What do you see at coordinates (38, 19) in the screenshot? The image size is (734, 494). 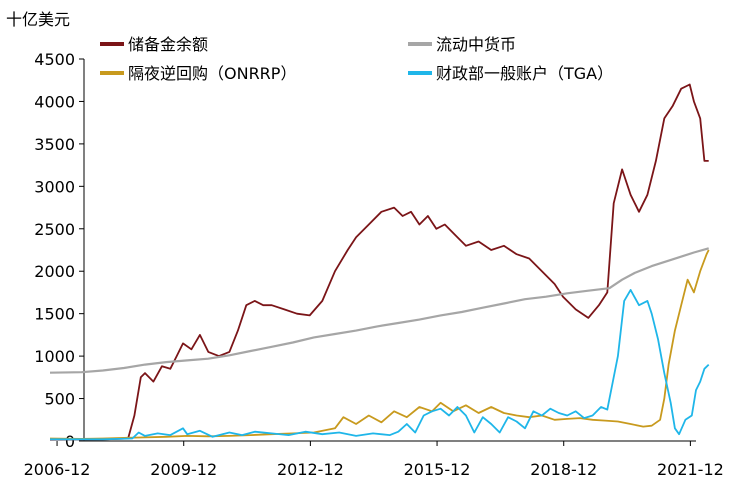 I see `unit-label: 十亿美元` at bounding box center [38, 19].